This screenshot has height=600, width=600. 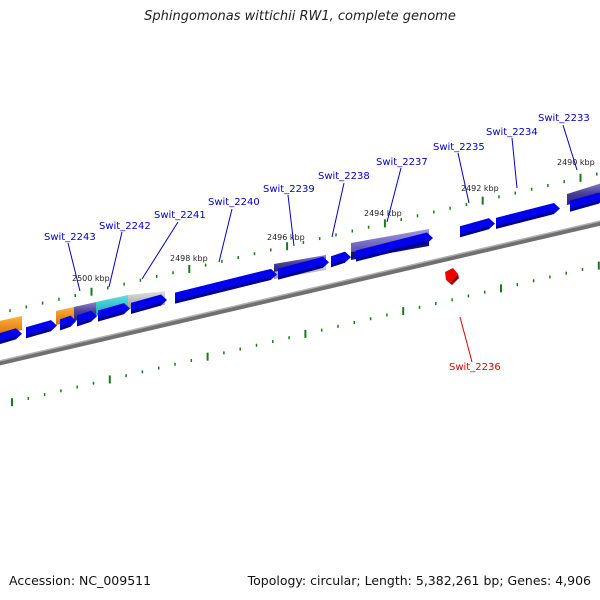 What do you see at coordinates (91, 278) in the screenshot?
I see `kbp-label-2500: 2500 kbp` at bounding box center [91, 278].